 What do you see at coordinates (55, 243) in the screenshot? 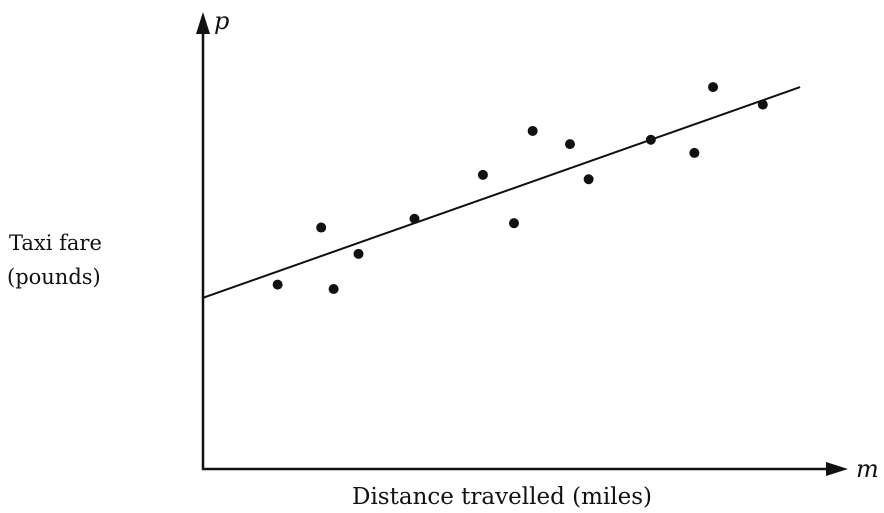
I see `y-axis-label-line-1: Taxi fare` at bounding box center [55, 243].